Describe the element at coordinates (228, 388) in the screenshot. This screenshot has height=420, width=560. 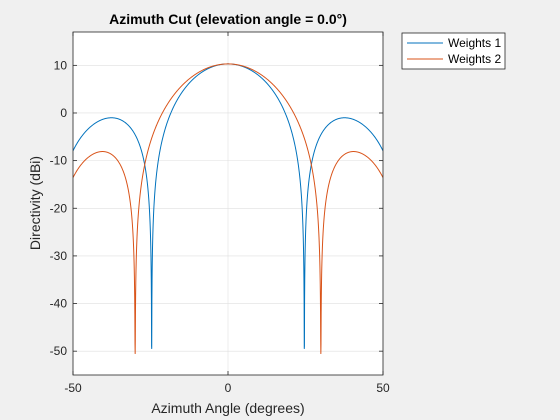
I see `x-tick-label: 0` at that location.